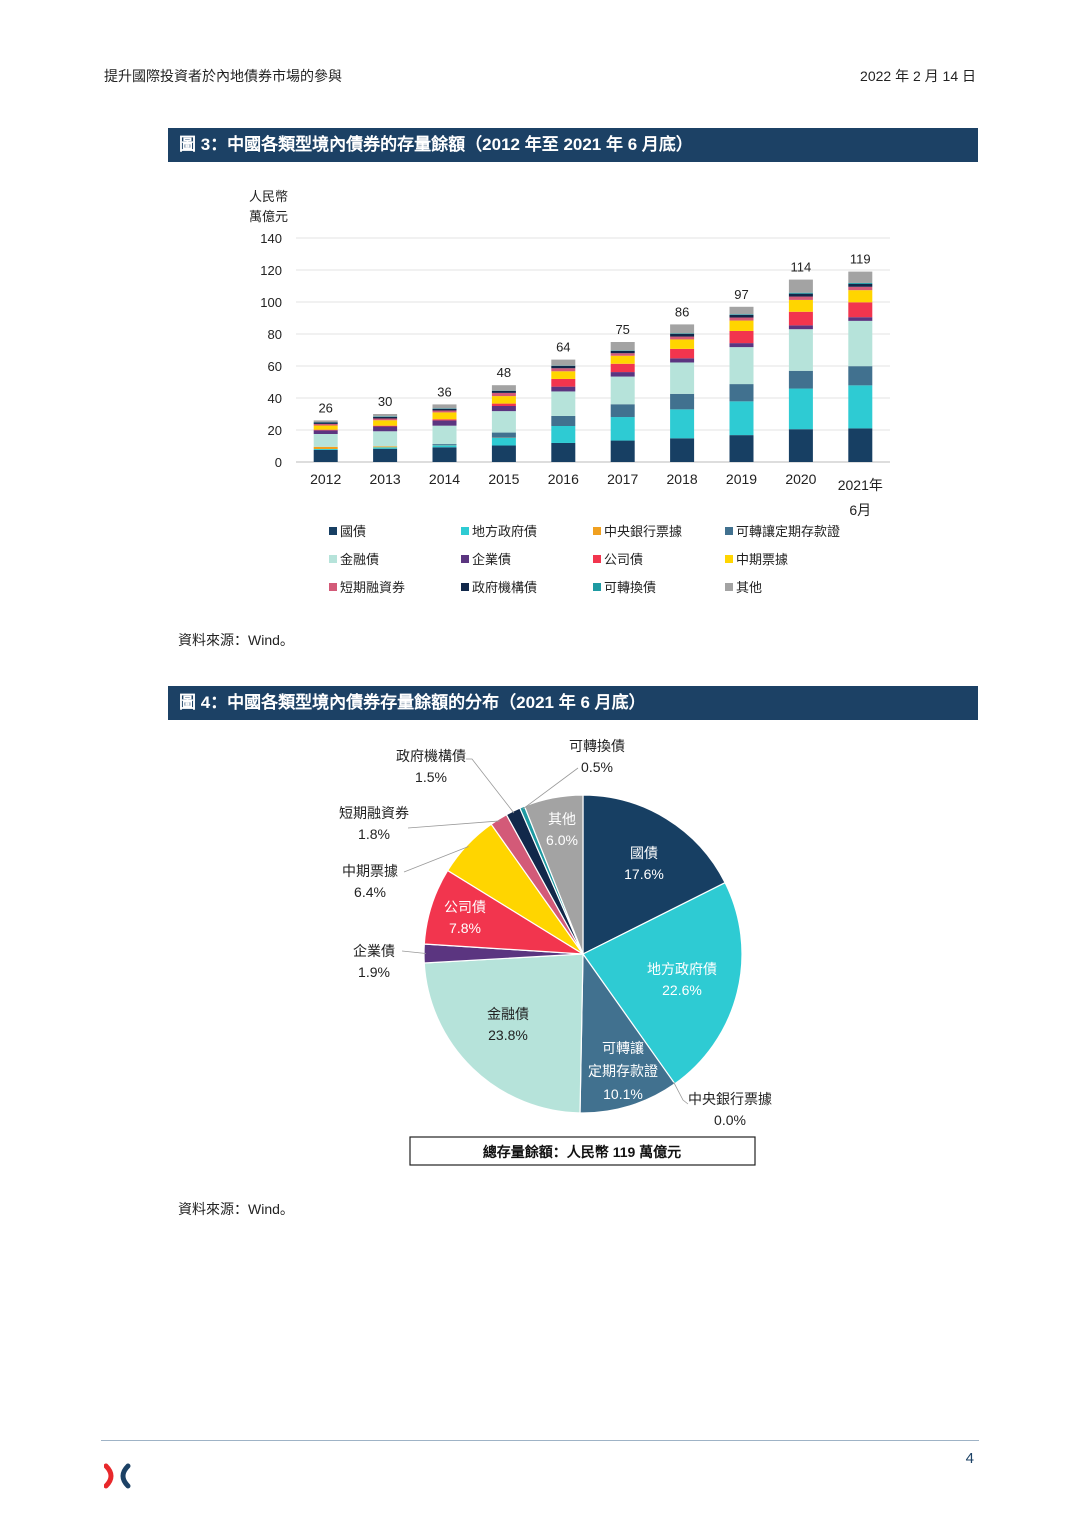 This screenshot has height=1528, width=1080. I want to click on total-label: 總存量餘額：人民幣 119 萬億元, so click(582, 1152).